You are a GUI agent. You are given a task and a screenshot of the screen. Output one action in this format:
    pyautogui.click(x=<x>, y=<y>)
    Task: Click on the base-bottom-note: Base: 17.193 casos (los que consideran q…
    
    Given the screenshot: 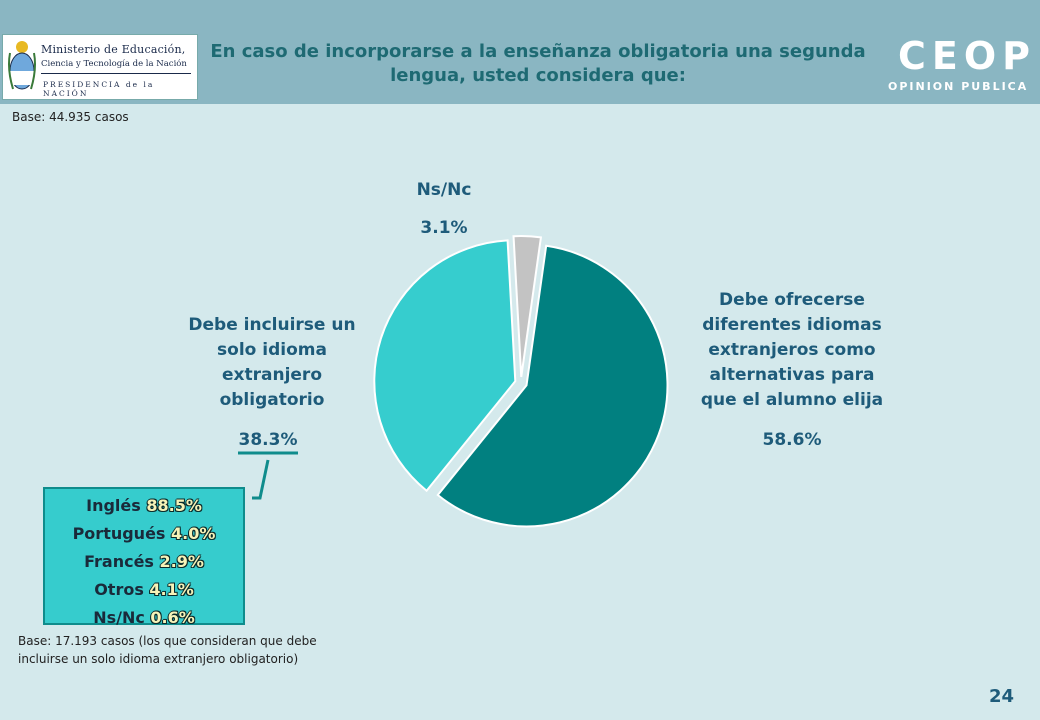 What is the action you would take?
    pyautogui.click(x=208, y=650)
    